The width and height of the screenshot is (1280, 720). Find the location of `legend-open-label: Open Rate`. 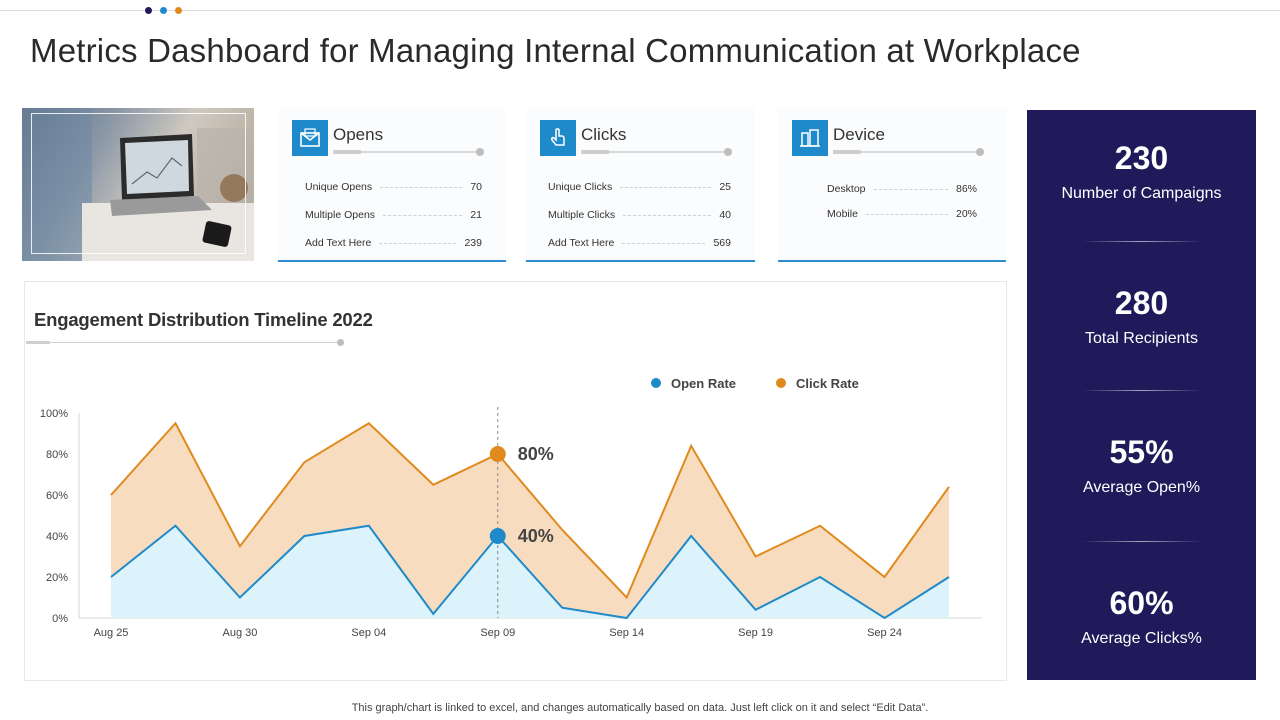

legend-open-label: Open Rate is located at coordinates (703, 383).